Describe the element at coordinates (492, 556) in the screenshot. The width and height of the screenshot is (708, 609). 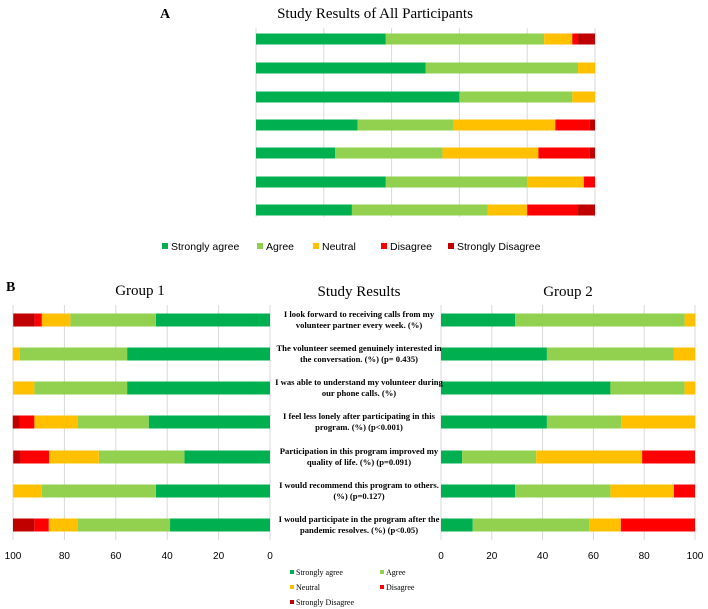
I see `x-tick-label: 20` at that location.